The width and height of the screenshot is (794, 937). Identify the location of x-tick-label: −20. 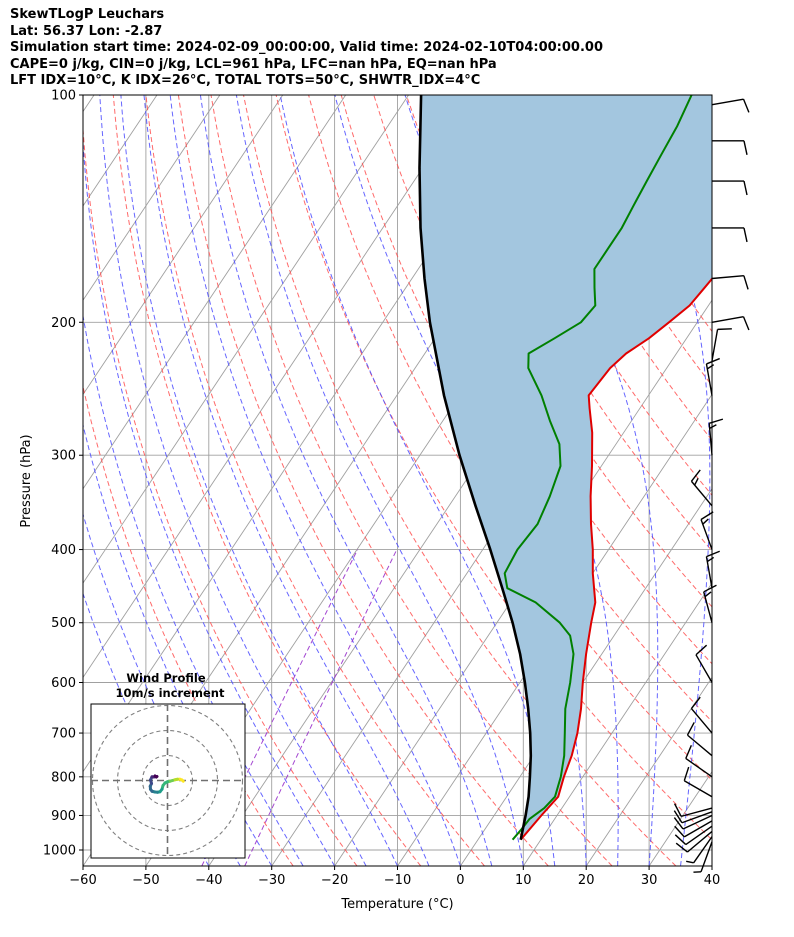
(334, 880).